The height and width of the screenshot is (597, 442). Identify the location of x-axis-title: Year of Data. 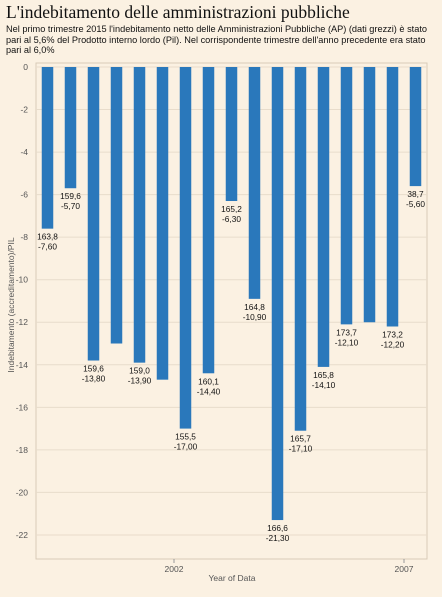
(232, 578).